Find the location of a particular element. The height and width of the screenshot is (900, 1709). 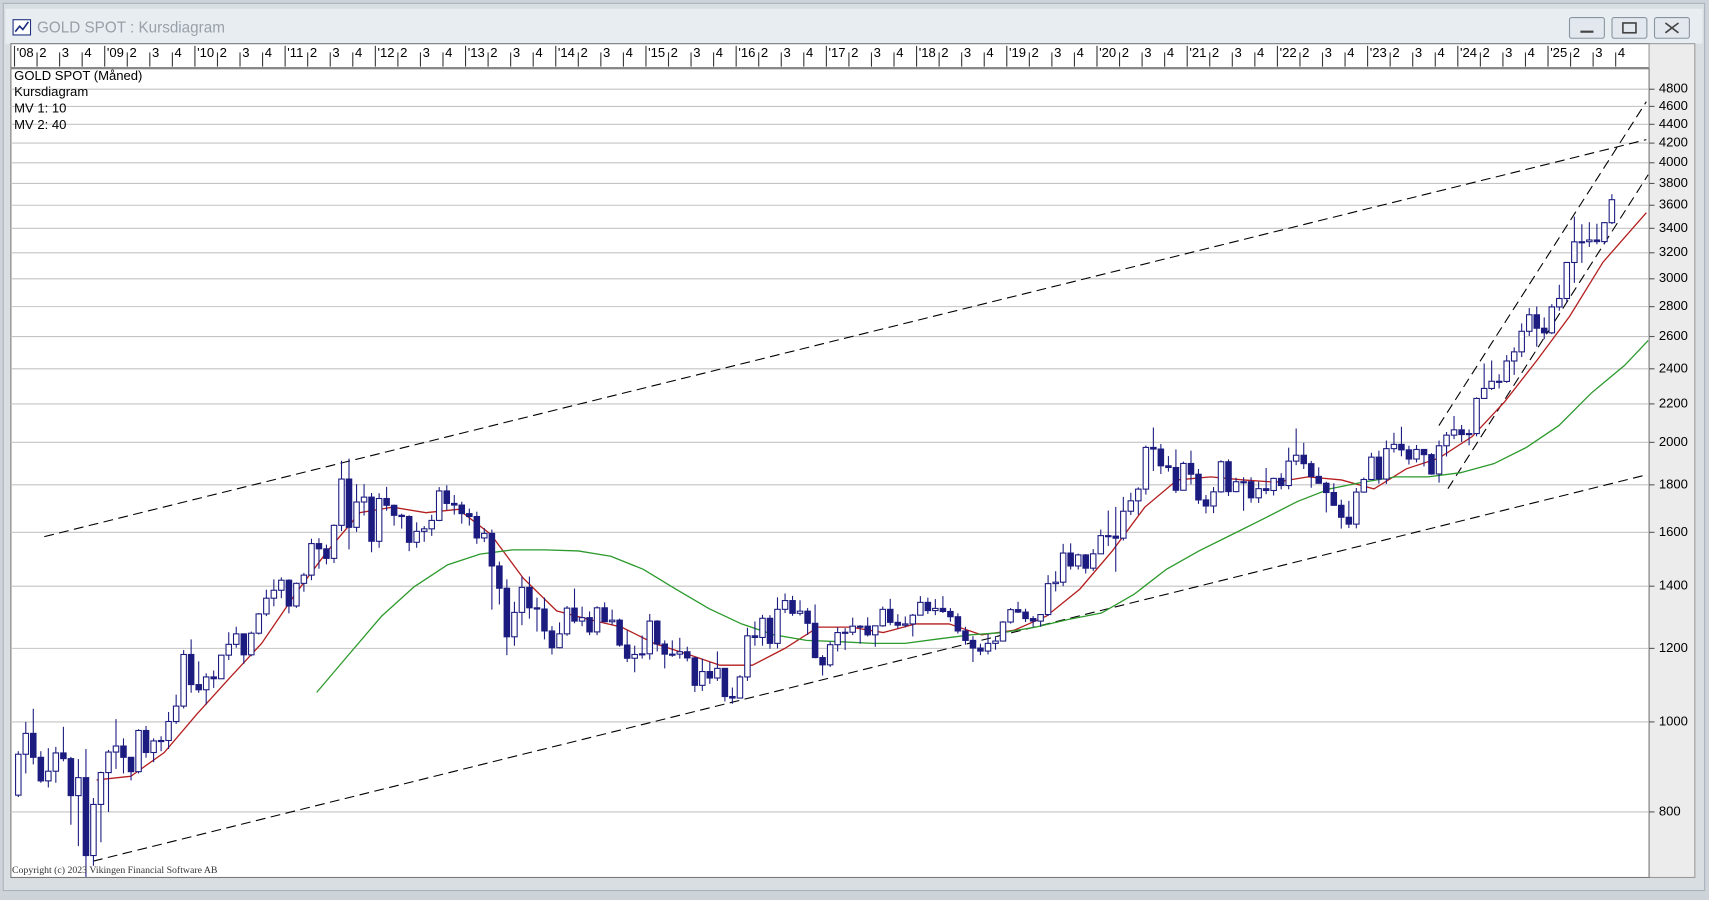

y-tick-label: 2000 is located at coordinates (1673, 441).